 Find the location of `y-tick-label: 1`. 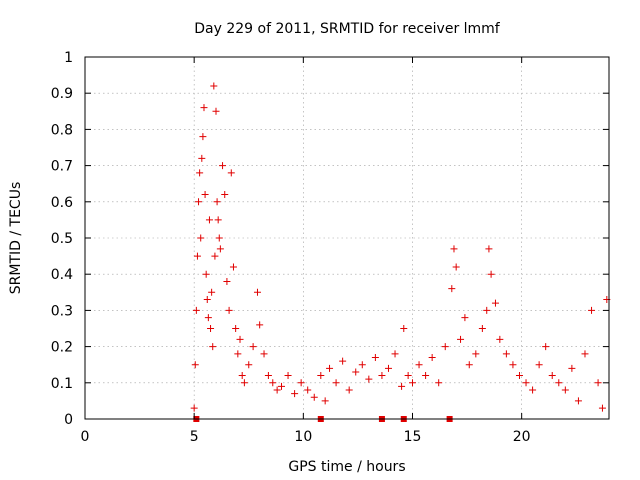

y-tick-label: 1 is located at coordinates (68, 58).